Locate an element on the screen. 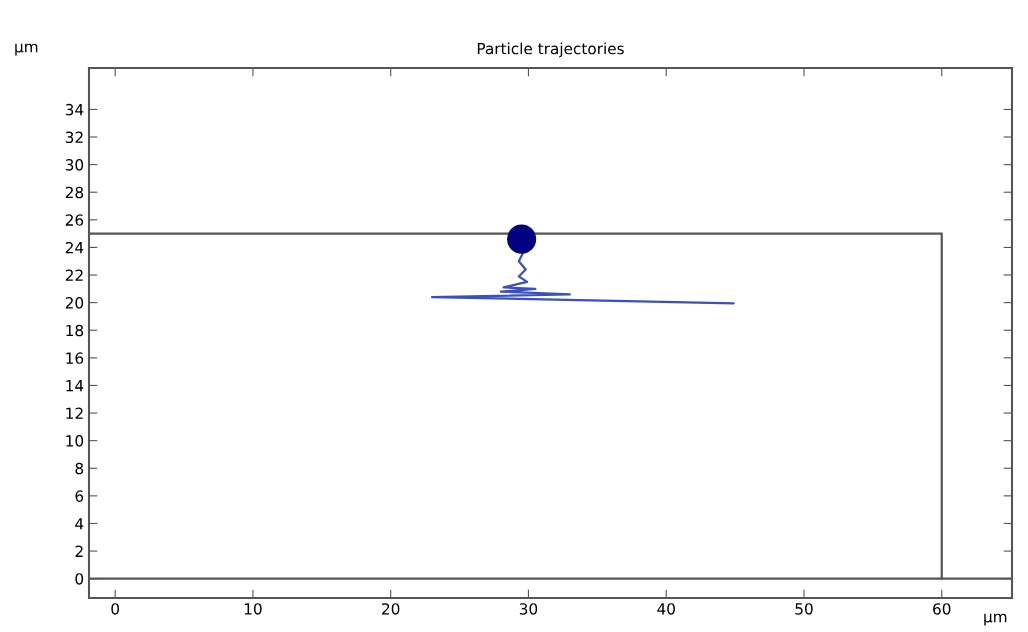  y-tick-label: 4 is located at coordinates (79, 524).